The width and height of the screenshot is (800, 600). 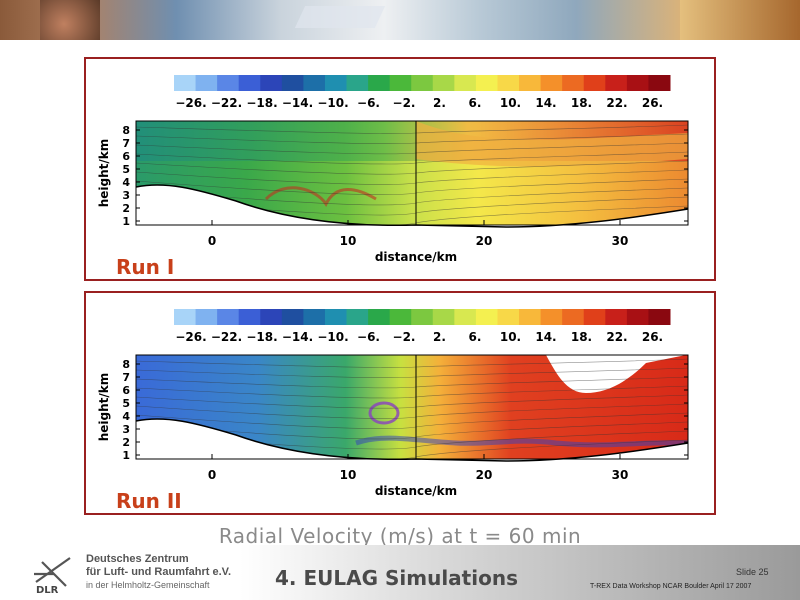 I want to click on y-tick-label: 4, so click(x=126, y=416).